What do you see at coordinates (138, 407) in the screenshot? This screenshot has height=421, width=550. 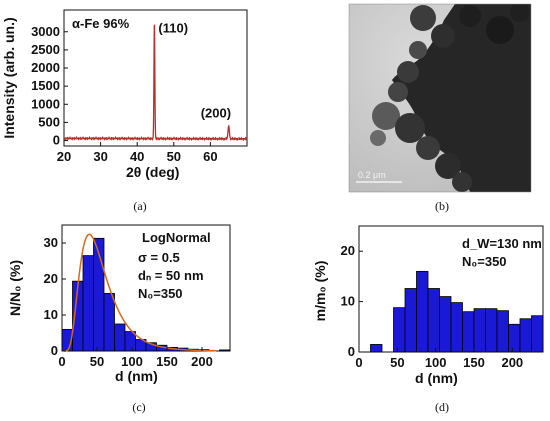 I see `caption-c: (c)` at bounding box center [138, 407].